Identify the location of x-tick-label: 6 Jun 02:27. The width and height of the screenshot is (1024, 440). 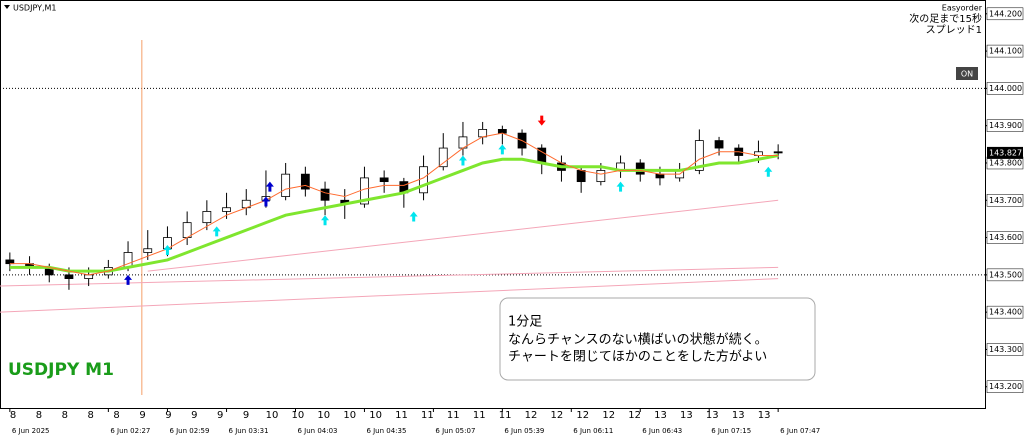
(130, 431).